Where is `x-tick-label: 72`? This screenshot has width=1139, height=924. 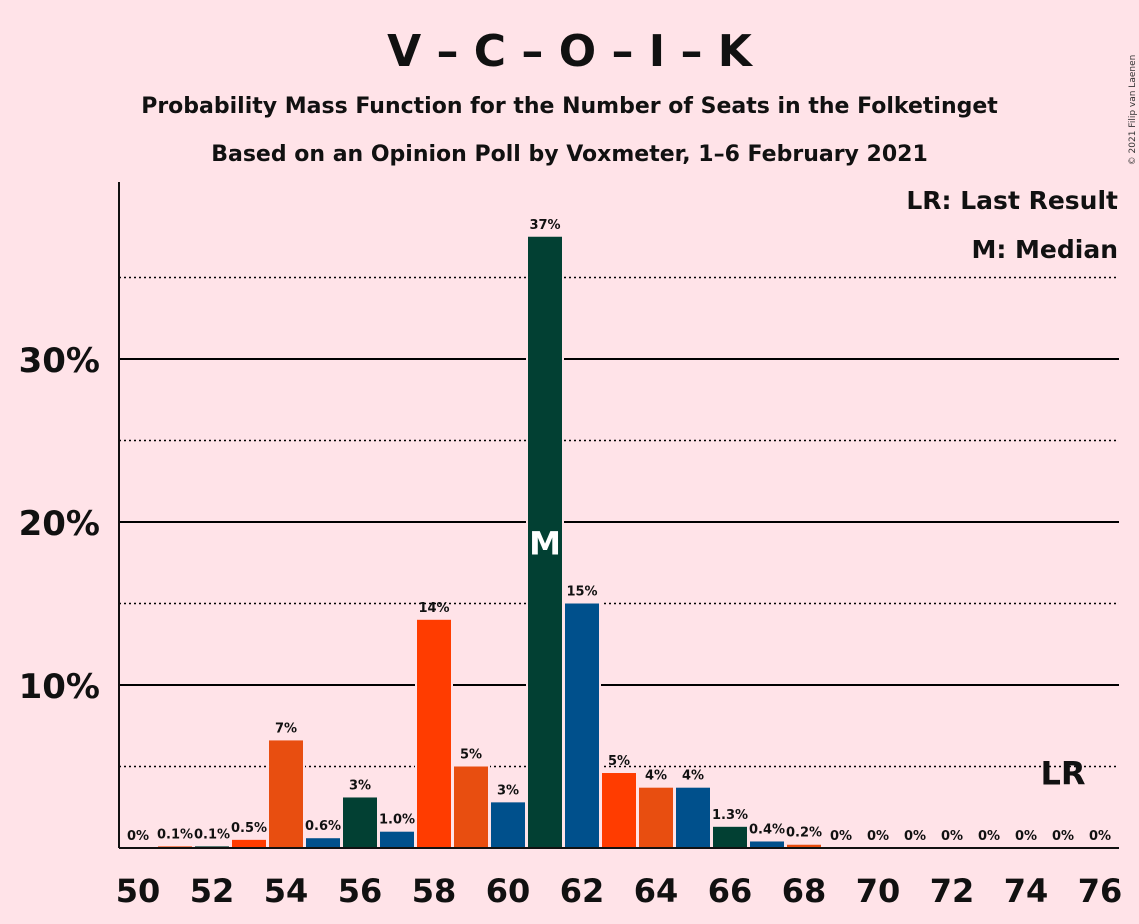 x-tick-label: 72 is located at coordinates (952, 891).